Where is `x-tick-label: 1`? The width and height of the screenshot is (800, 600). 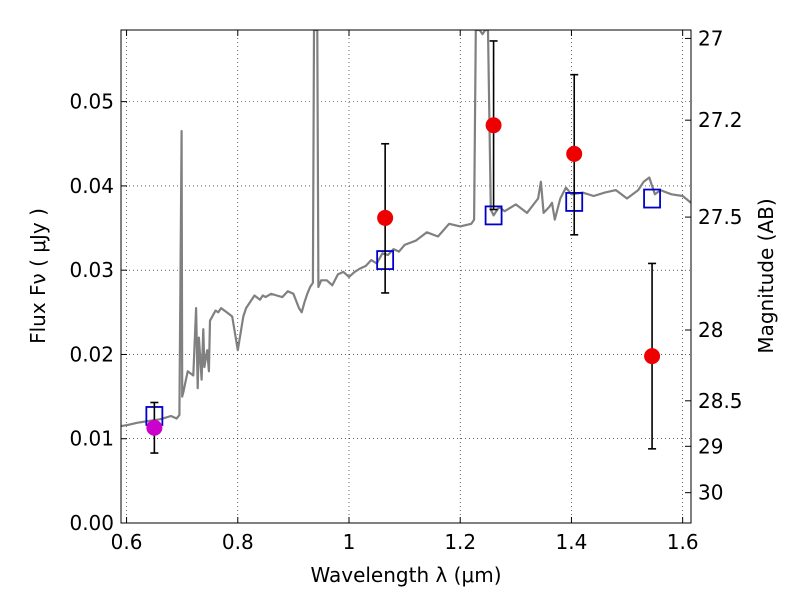 x-tick-label: 1 is located at coordinates (349, 542).